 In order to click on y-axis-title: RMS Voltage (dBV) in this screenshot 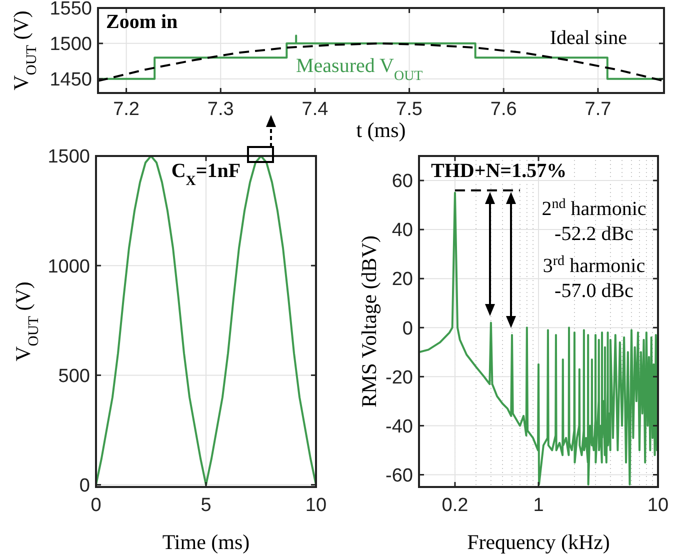, I will do `click(369, 322)`.